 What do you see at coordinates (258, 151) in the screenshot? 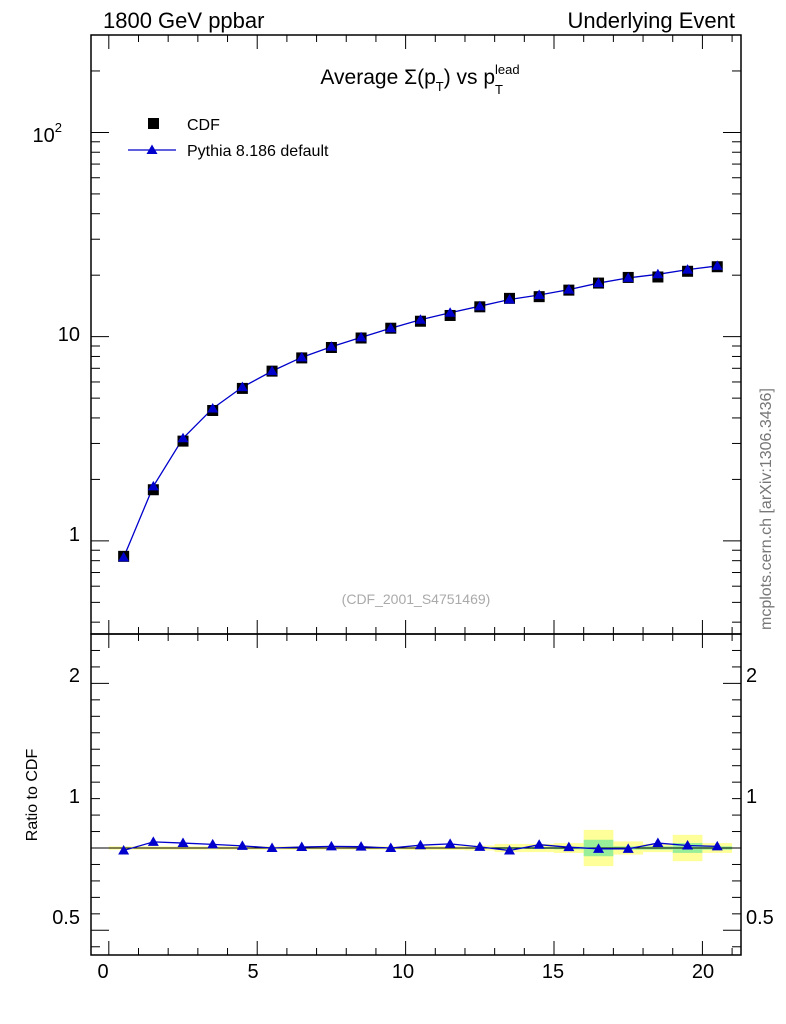
I see `legend-pythia-label: Pythia 8.186 default` at bounding box center [258, 151].